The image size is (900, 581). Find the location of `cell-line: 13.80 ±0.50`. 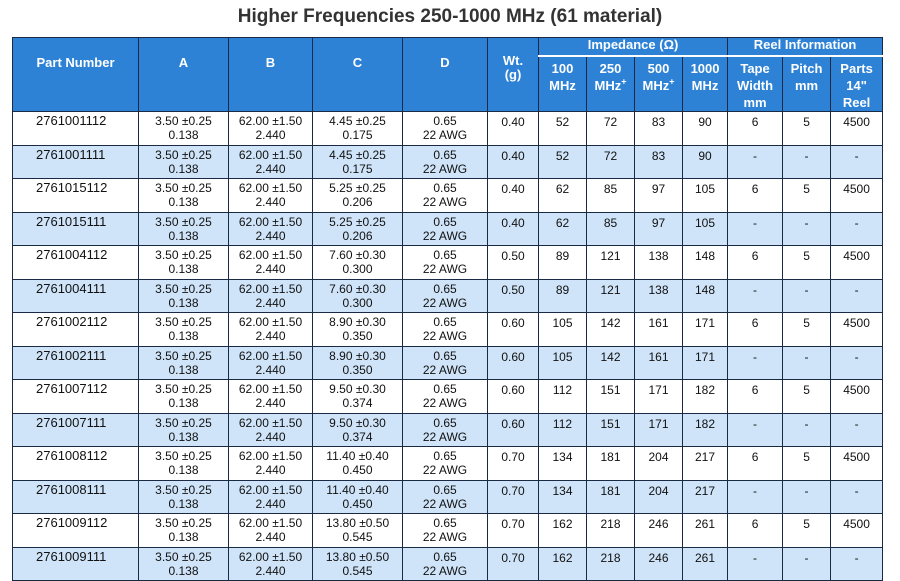

cell-line: 13.80 ±0.50 is located at coordinates (357, 556).